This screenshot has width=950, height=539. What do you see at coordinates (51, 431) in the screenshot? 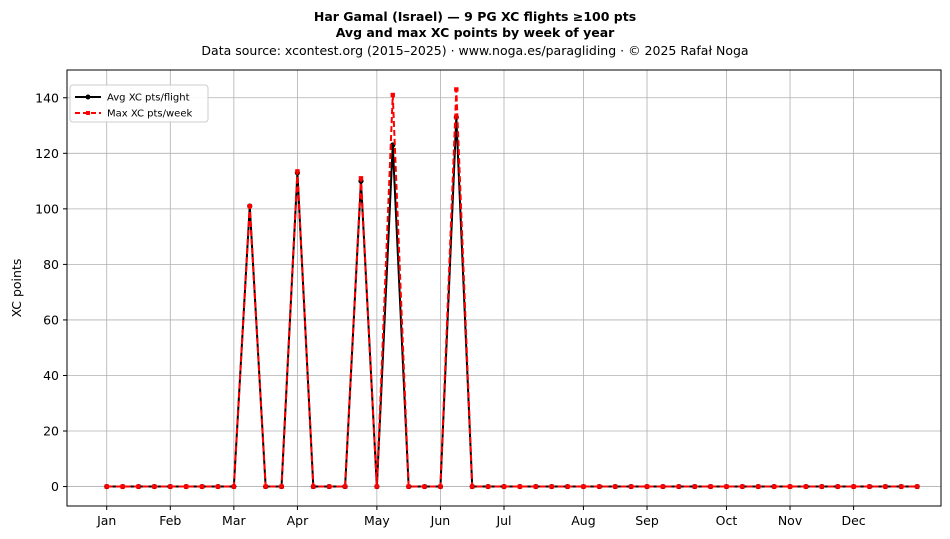
I see `y-tick-label: 20` at bounding box center [51, 431].